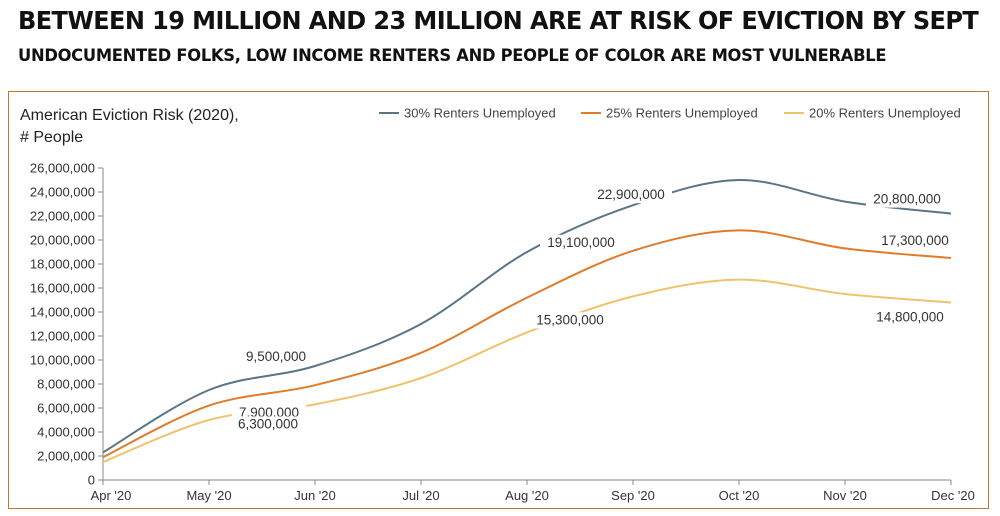 Image resolution: width=1000 pixels, height=516 pixels. I want to click on x-tick-label: Dec '20, so click(953, 495).